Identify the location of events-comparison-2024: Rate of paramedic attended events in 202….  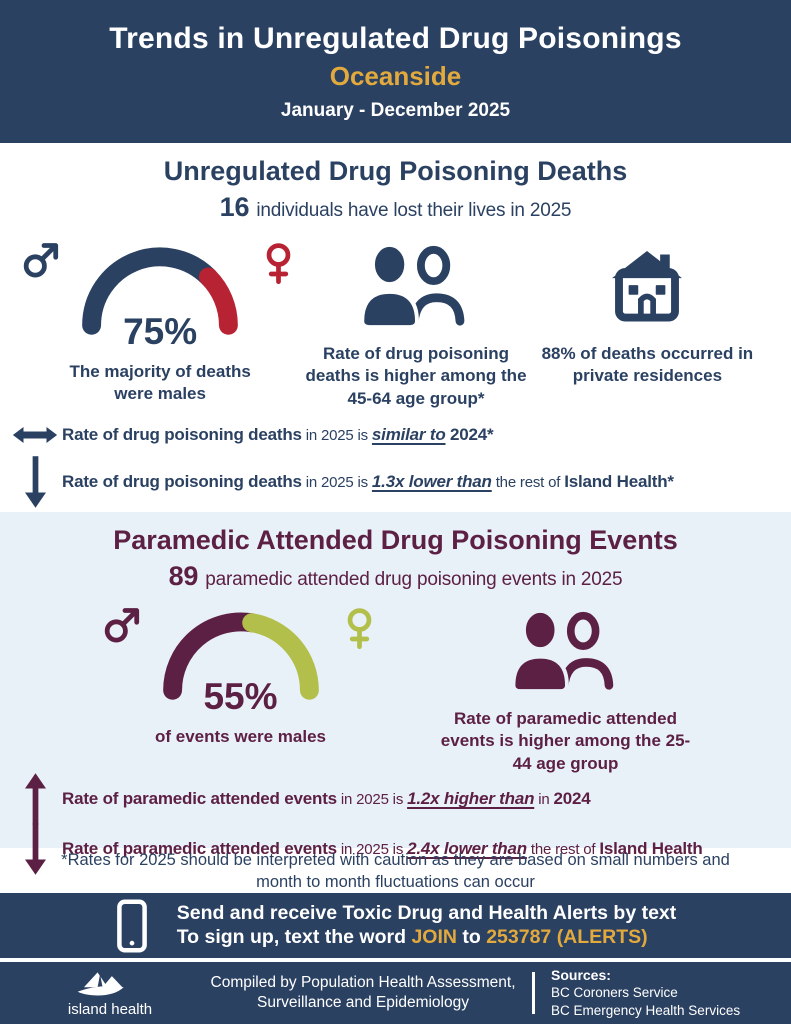
(399, 799).